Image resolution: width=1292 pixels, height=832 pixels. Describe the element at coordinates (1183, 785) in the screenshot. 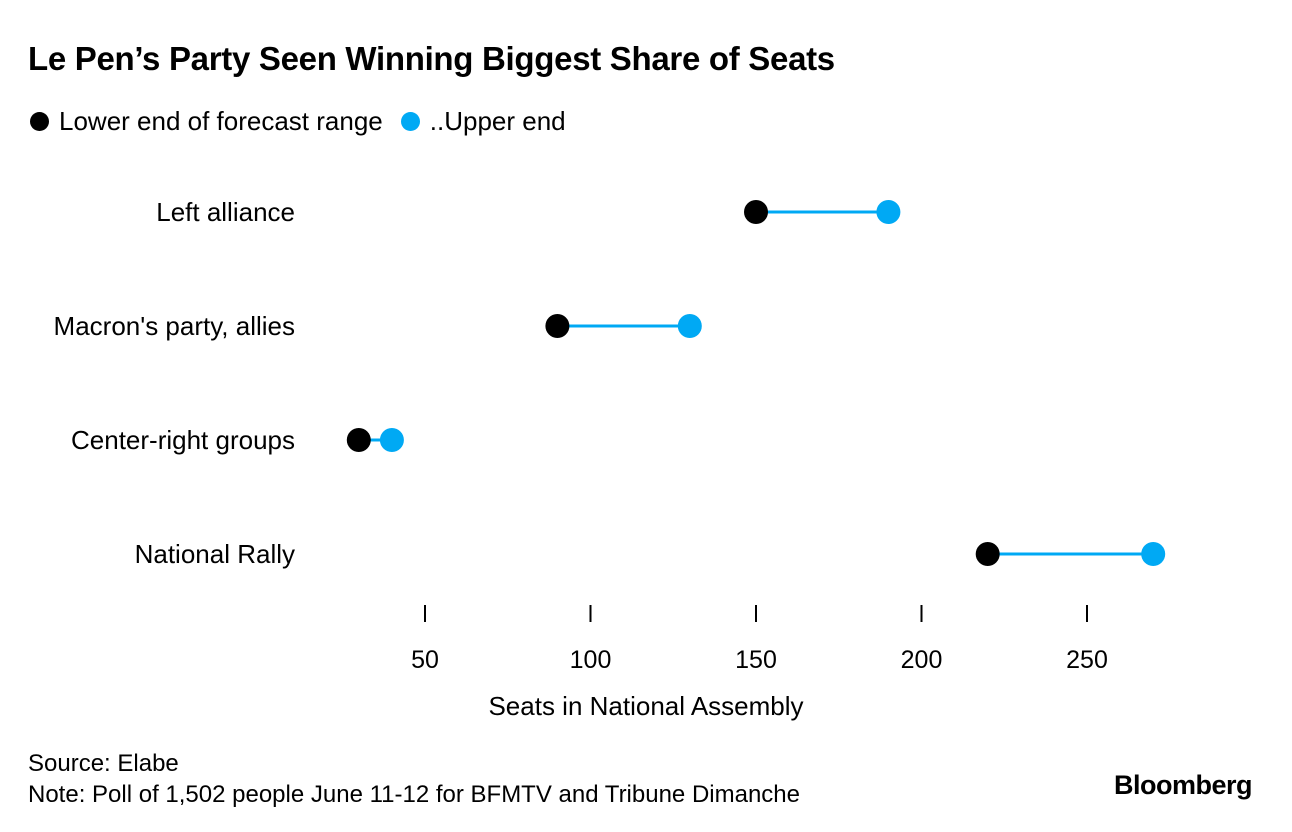

I see `bloomberg-logo: Bloomberg` at that location.